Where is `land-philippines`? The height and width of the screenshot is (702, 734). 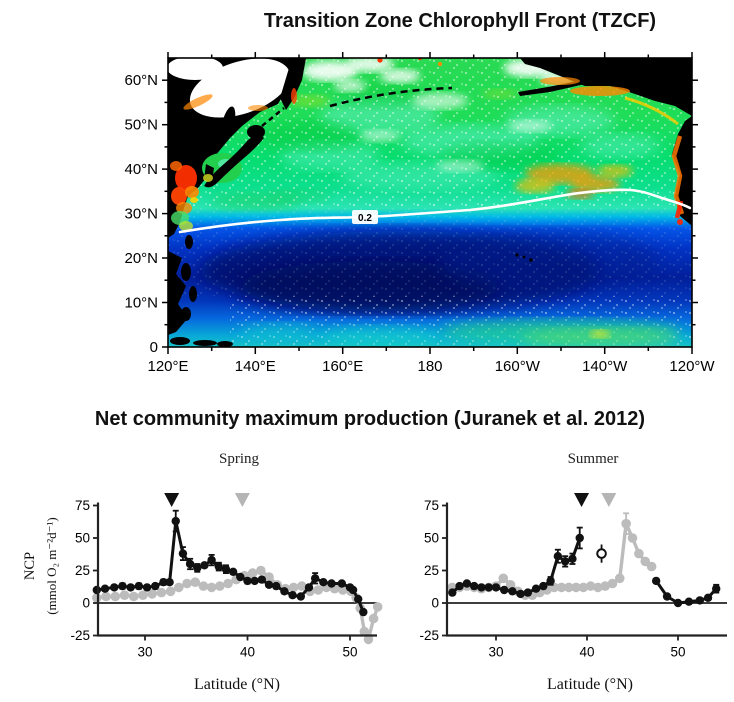
land-philippines is located at coordinates (186, 272).